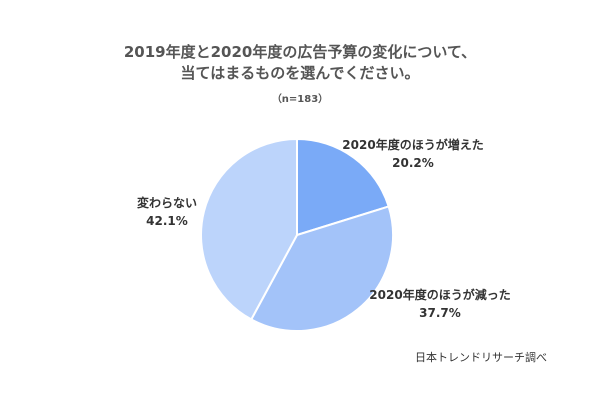 The height and width of the screenshot is (400, 600). Describe the element at coordinates (413, 154) in the screenshot. I see `slice-label-increase: 2020年度のほうが増えた 20.2%` at that location.